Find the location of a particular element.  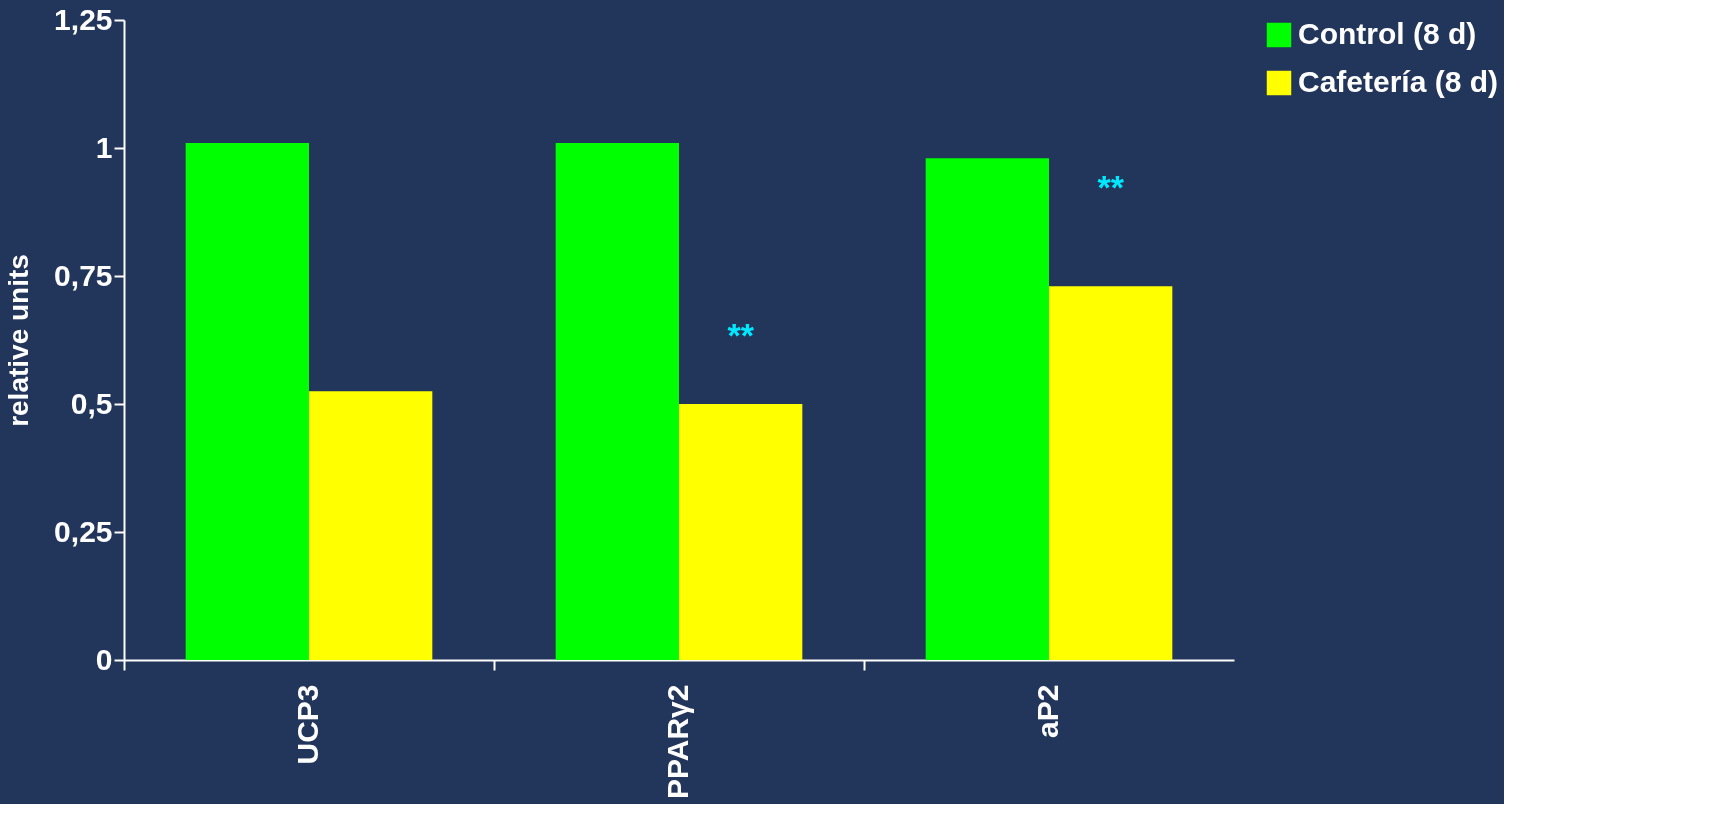

x-tick-label: UCP3 is located at coordinates (307, 724).